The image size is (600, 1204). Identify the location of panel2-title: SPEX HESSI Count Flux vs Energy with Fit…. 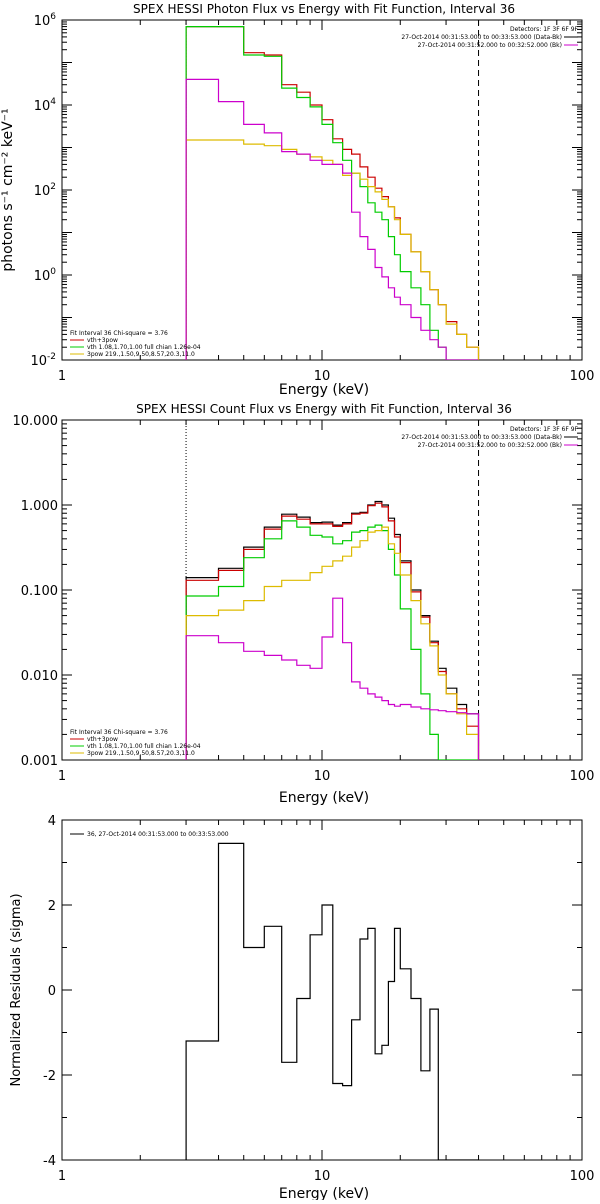
(324, 409).